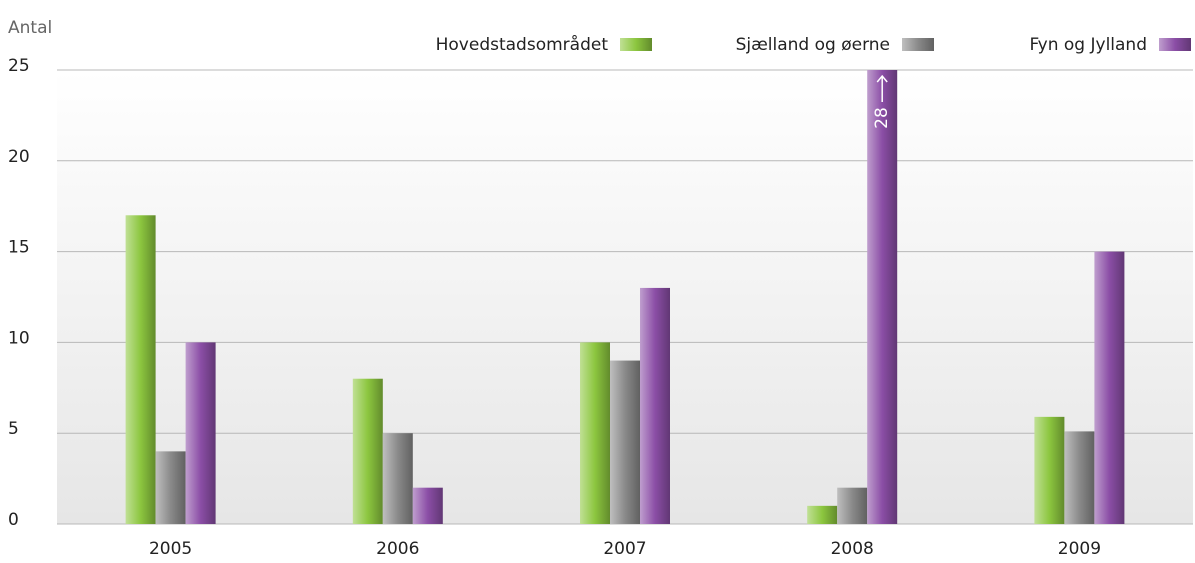  What do you see at coordinates (19, 66) in the screenshot?
I see `y-tick-label: 25` at bounding box center [19, 66].